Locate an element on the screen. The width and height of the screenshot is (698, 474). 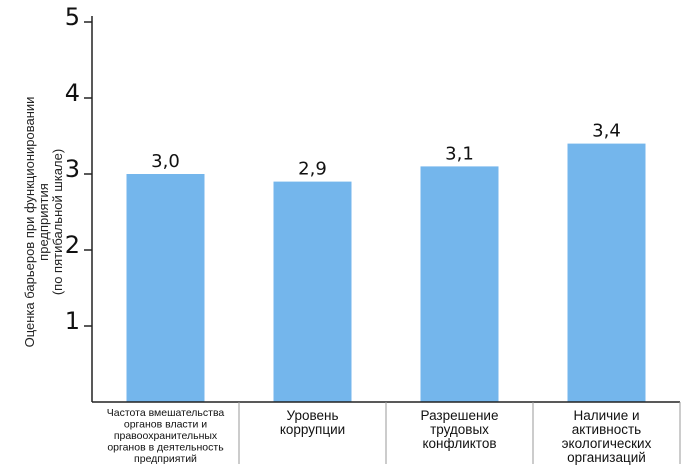
y-tick-label: 3 is located at coordinates (72, 169).